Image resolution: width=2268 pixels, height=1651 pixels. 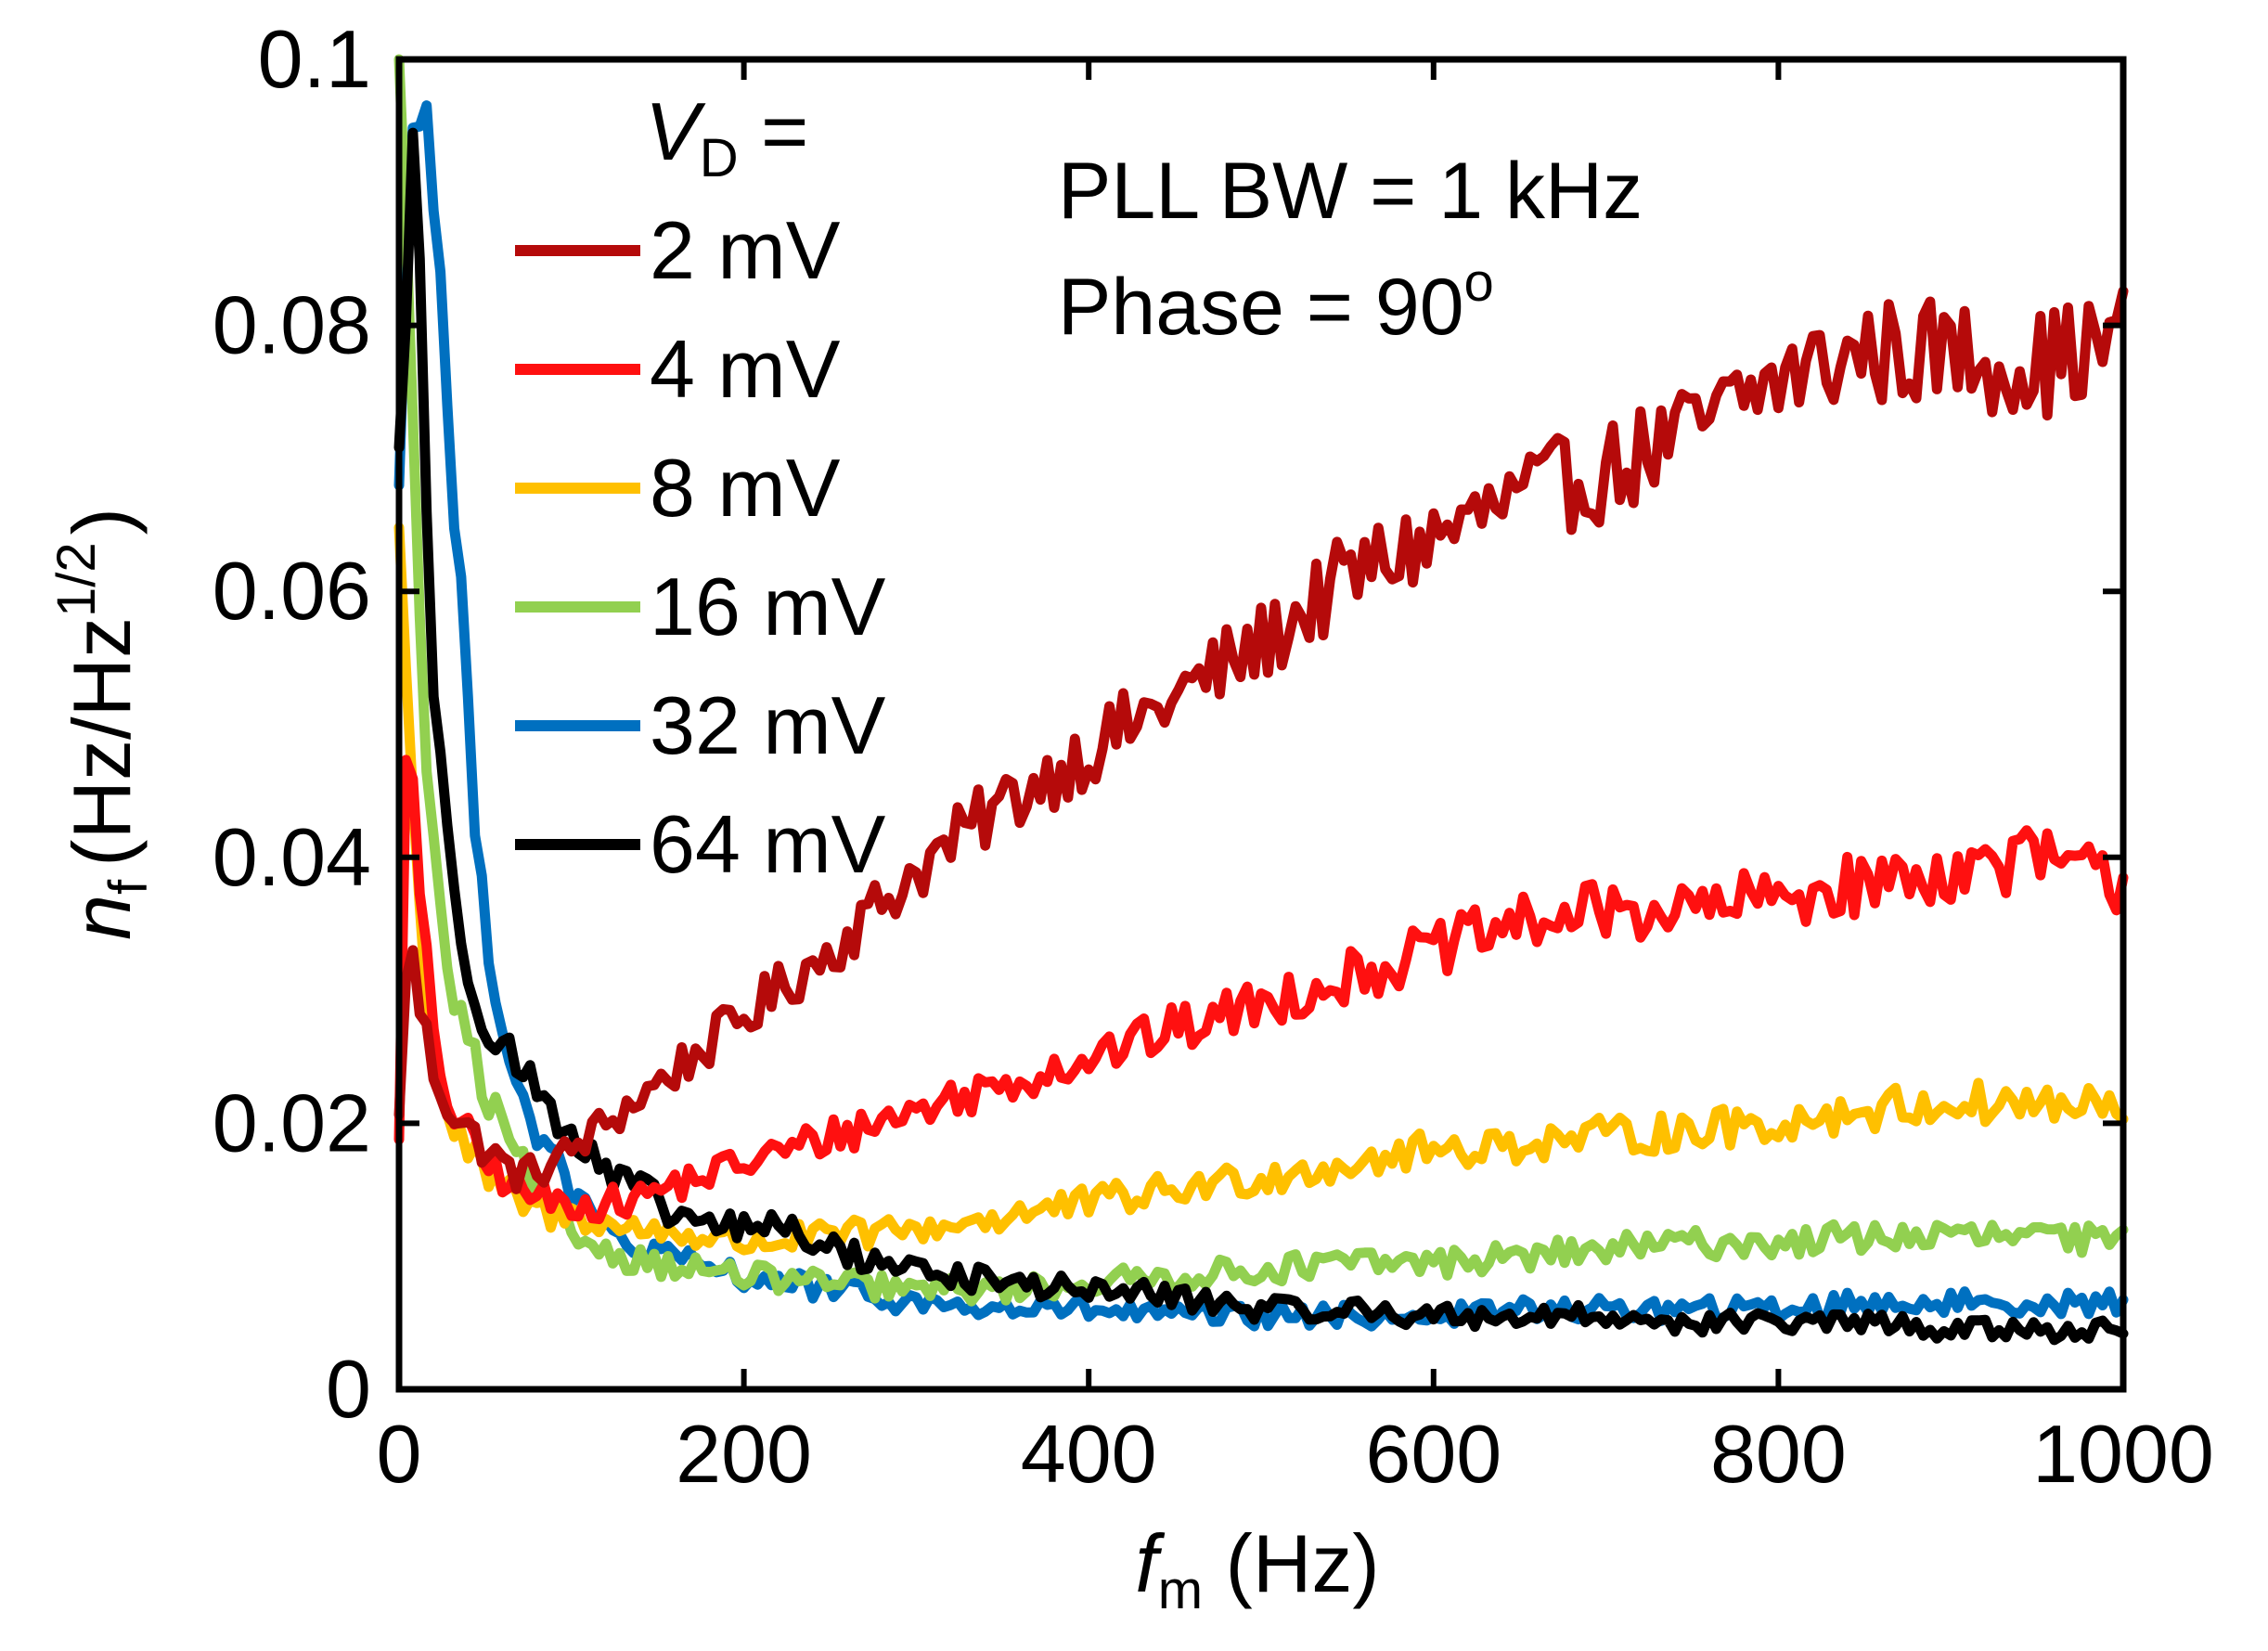 What do you see at coordinates (745, 250) in the screenshot?
I see `legend-label: 2 mV` at bounding box center [745, 250].